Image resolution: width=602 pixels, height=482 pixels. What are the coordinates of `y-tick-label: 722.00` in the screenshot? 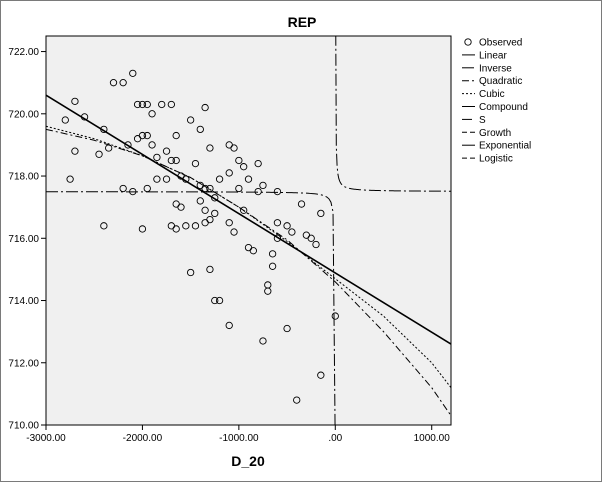 It's located at (23, 52).